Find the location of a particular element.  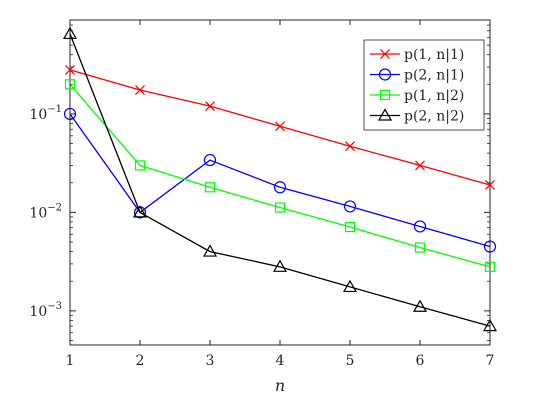

legend: p(1, n|1) p(2, n|1) p(1, n|2) p(2, n|2) is located at coordinates (424, 85).